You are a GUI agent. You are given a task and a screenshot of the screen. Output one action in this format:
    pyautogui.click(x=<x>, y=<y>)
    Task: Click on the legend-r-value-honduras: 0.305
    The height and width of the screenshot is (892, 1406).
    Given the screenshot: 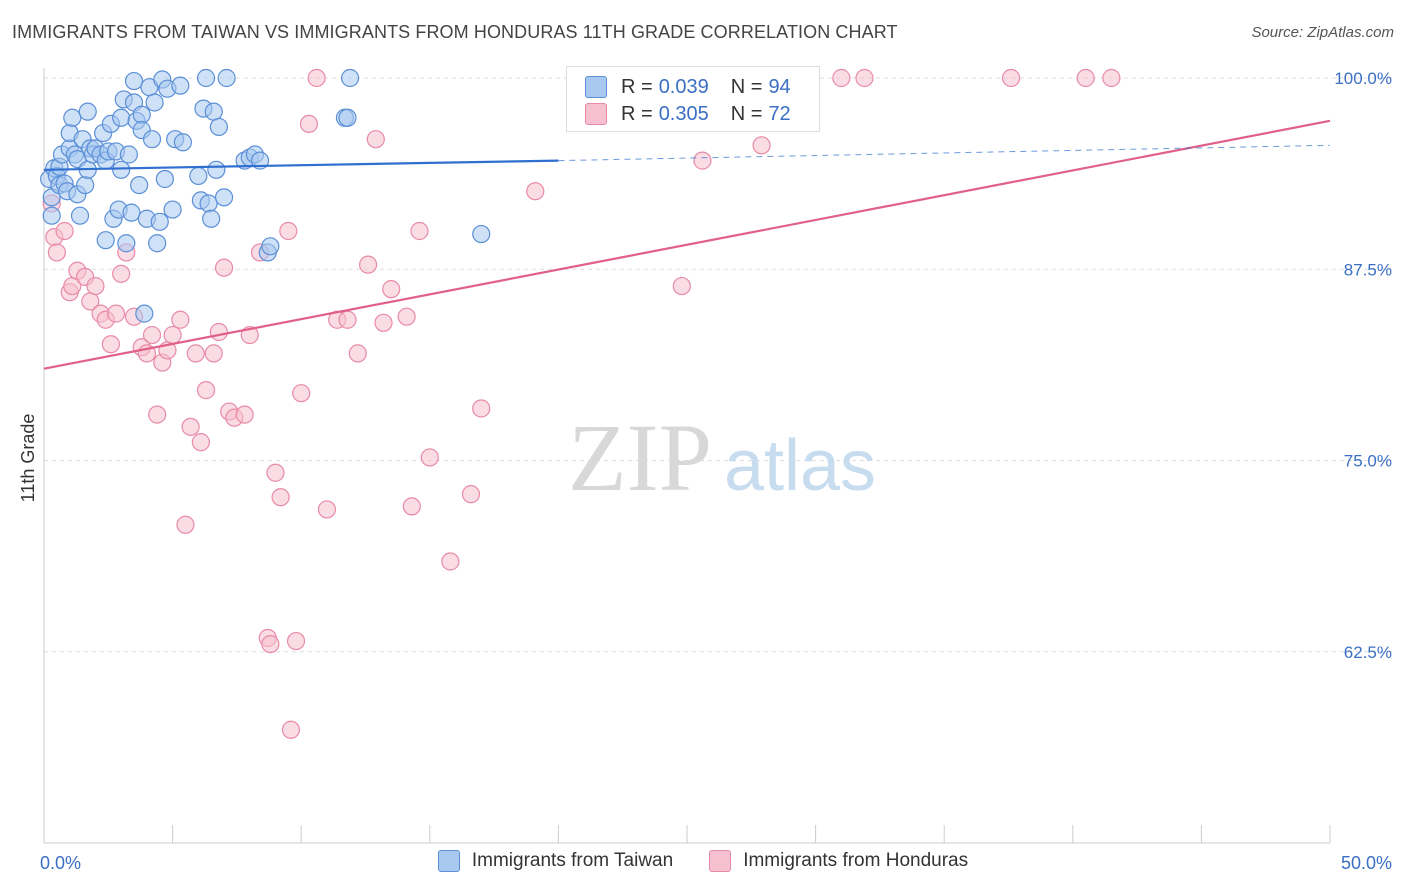 What is the action you would take?
    pyautogui.click(x=683, y=113)
    